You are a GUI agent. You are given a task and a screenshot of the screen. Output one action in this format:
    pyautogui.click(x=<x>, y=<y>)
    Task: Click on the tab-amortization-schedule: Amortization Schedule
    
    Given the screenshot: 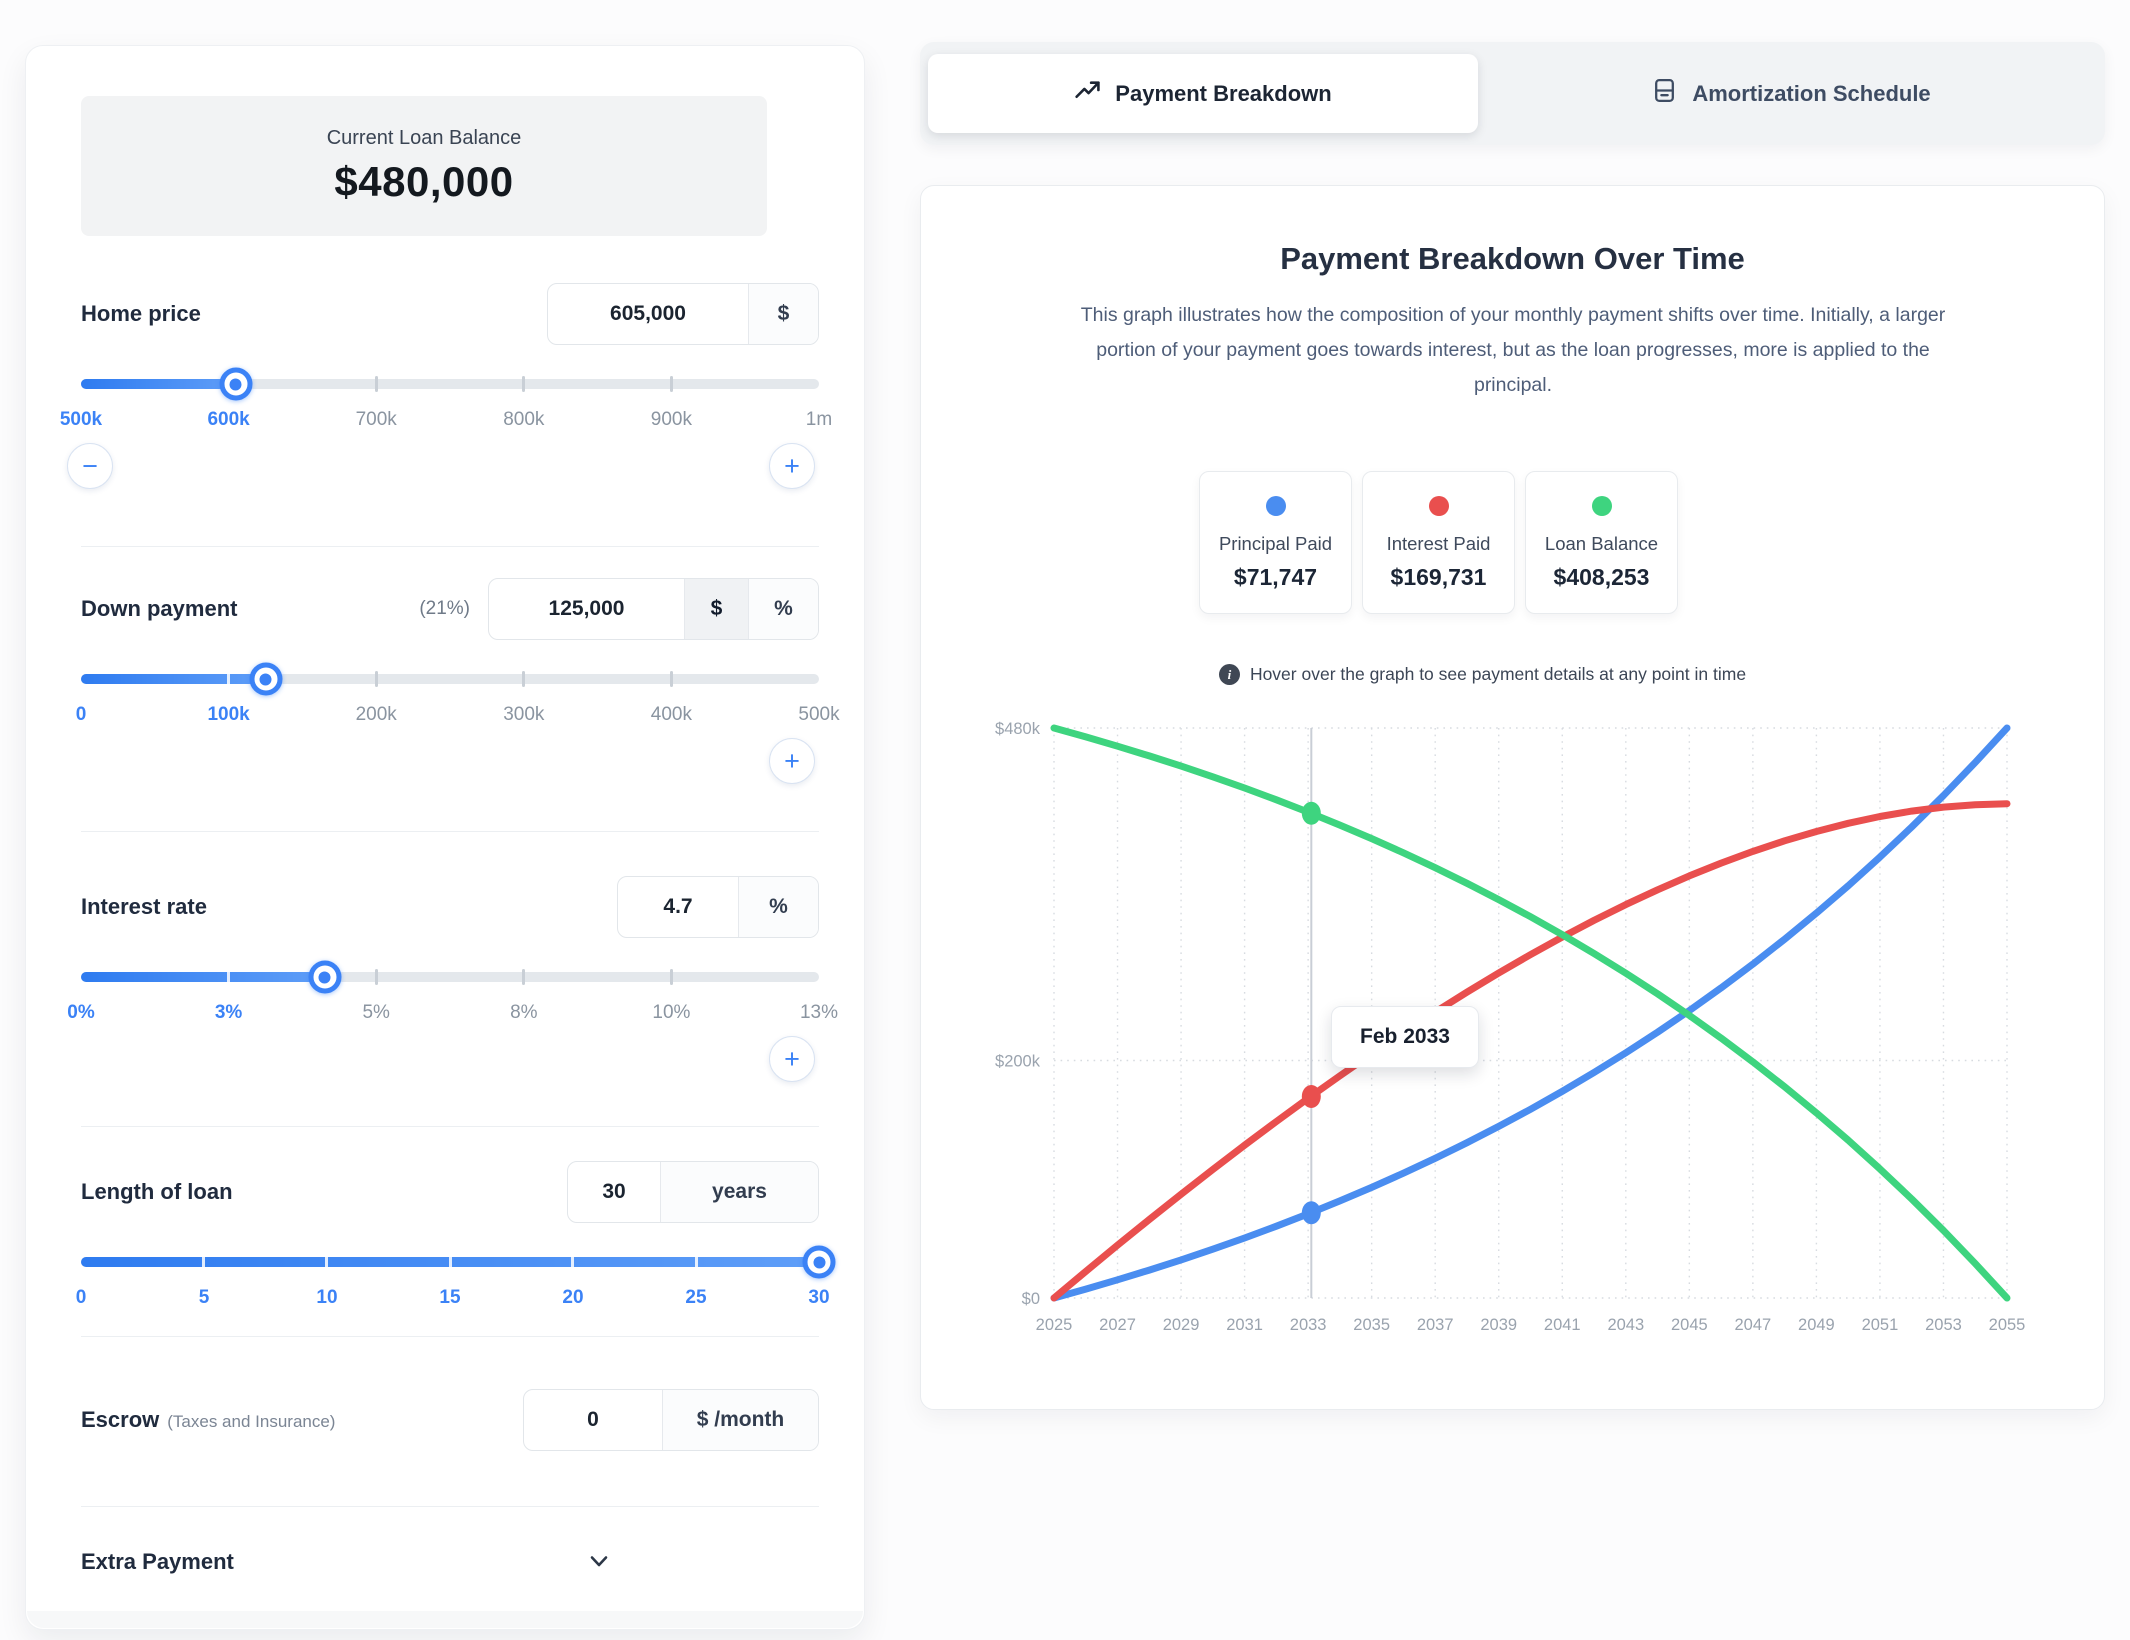 What is the action you would take?
    pyautogui.click(x=1791, y=93)
    